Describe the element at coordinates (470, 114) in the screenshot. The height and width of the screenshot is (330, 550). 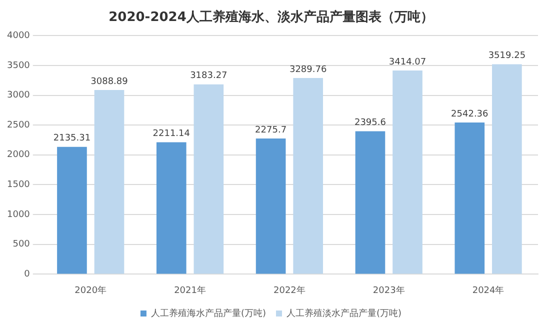
I see `data-label: 2542.36` at that location.